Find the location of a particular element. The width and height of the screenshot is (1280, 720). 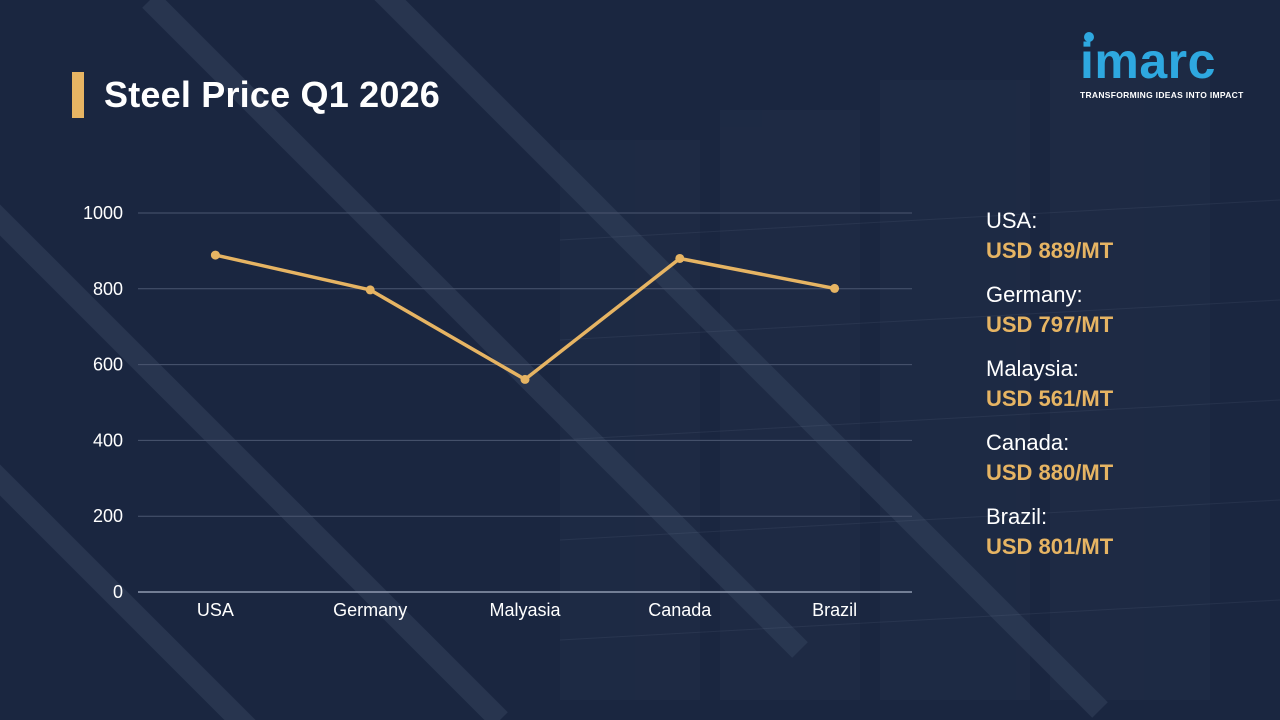

legend-country: Germany: is located at coordinates (1034, 294).